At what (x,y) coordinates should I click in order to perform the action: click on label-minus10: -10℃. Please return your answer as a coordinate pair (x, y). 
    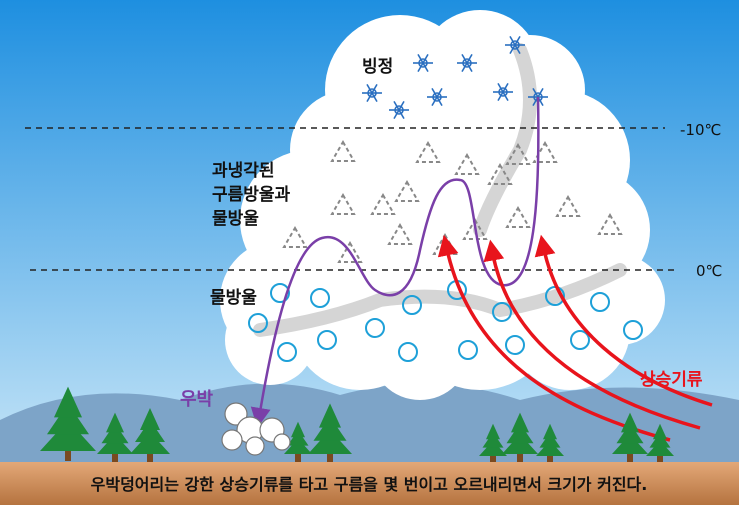
    Looking at the image, I should click on (700, 130).